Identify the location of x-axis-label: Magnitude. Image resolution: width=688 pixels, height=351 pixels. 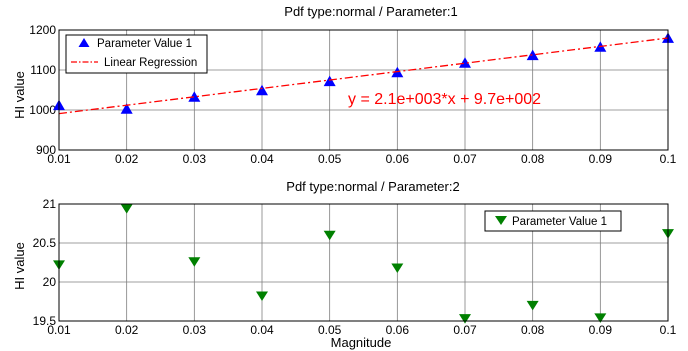
(361, 342).